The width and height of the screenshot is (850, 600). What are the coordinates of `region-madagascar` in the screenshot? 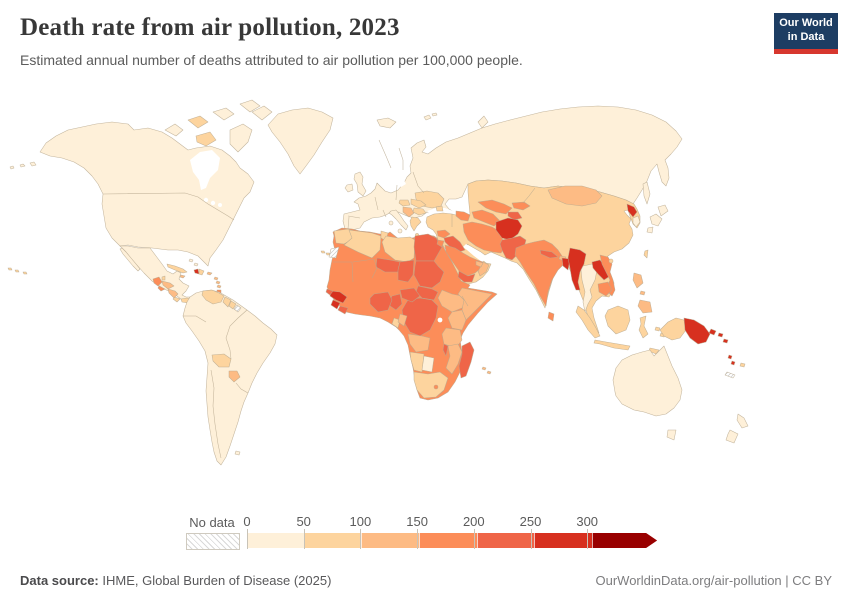 It's located at (466, 360).